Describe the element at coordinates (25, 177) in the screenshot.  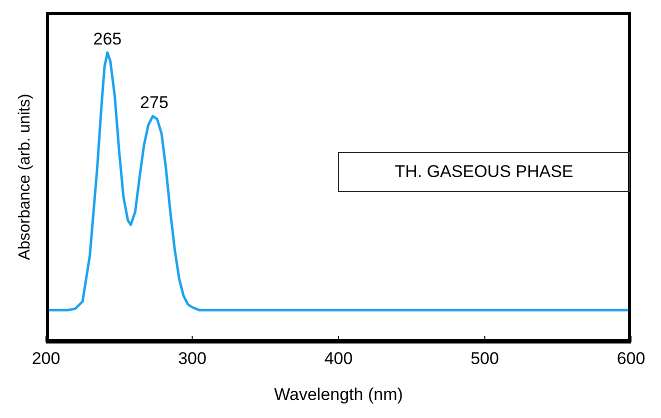
I see `y-axis-title: Absorbance (arb. units)` at that location.